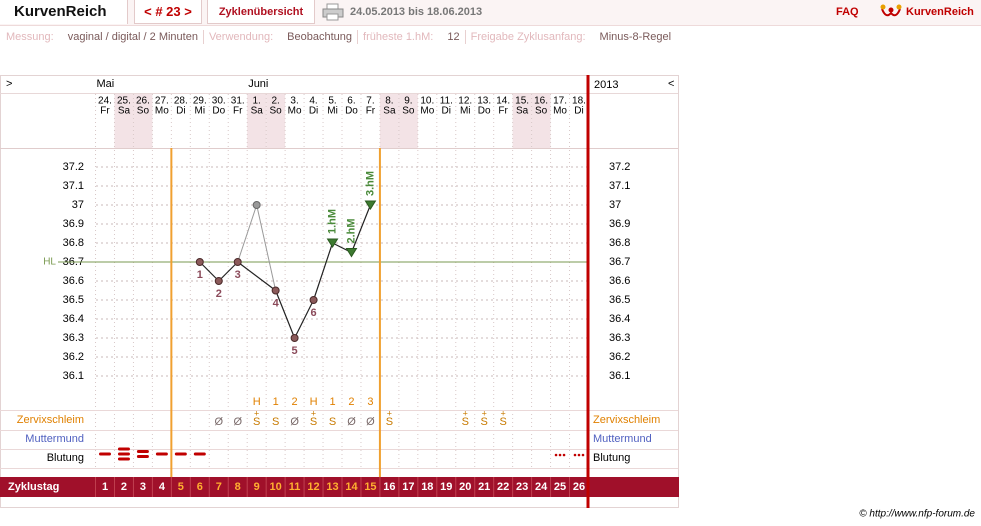 The height and width of the screenshot is (526, 981). What do you see at coordinates (891, 10) in the screenshot?
I see `logo-icon` at bounding box center [891, 10].